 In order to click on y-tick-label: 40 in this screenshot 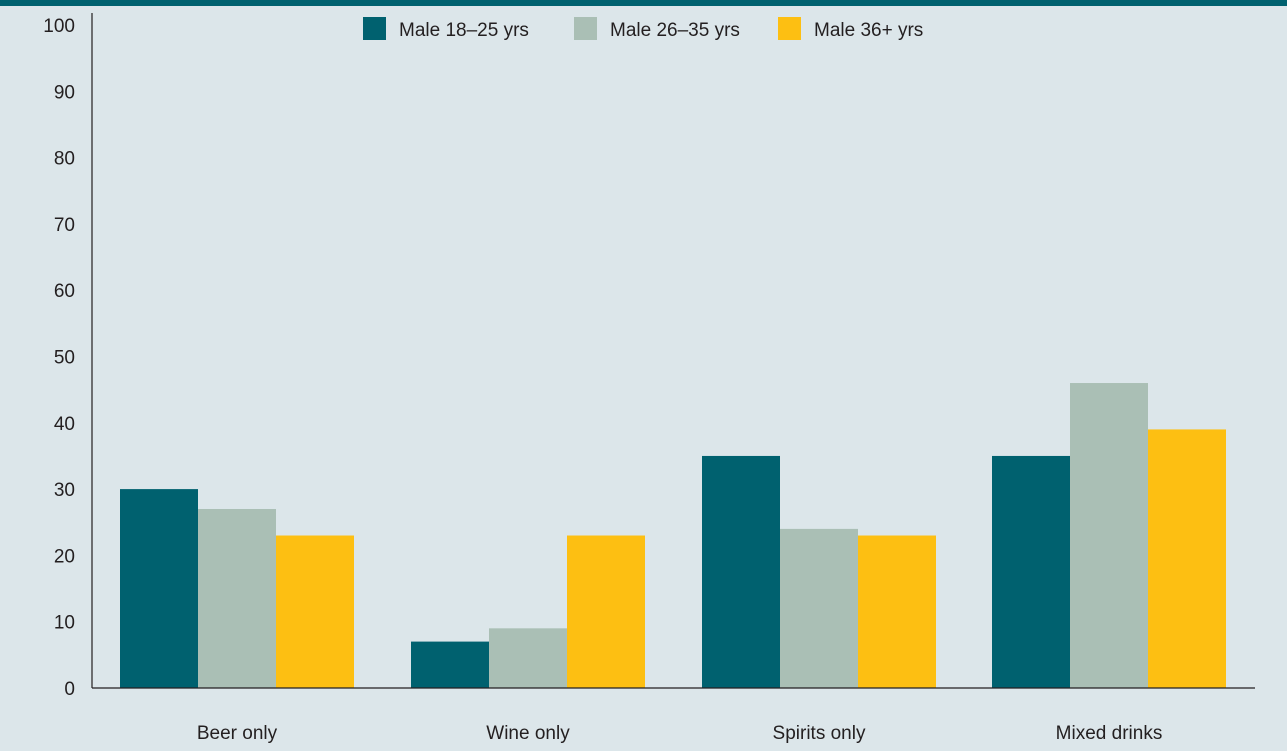, I will do `click(64, 424)`.